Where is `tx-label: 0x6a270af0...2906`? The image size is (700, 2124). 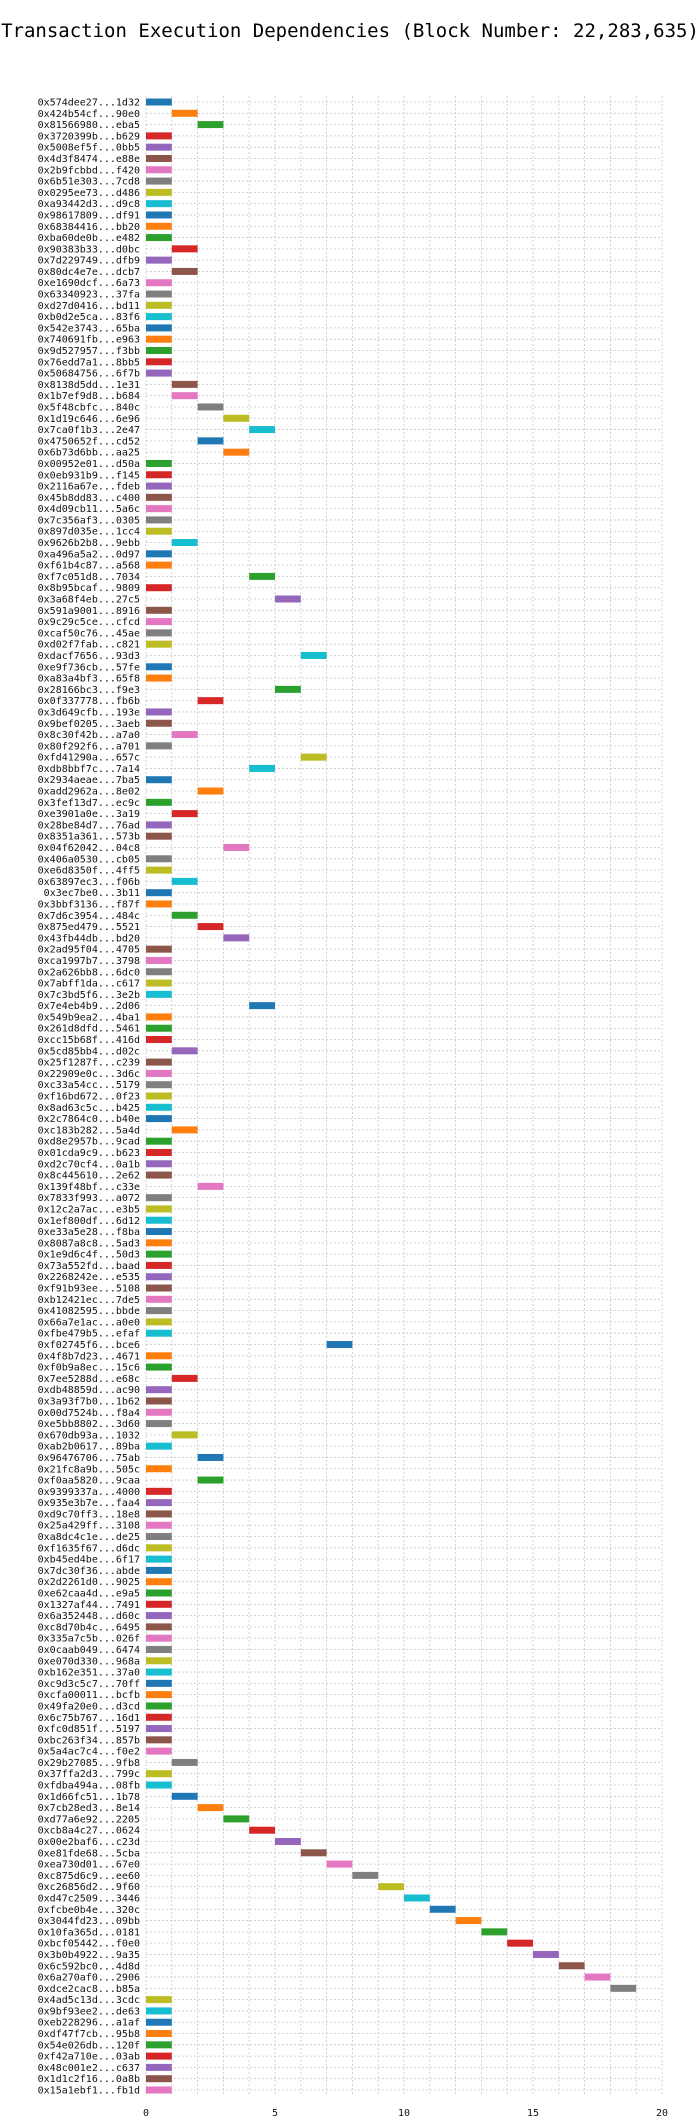
tx-label: 0x6a270af0...2906 is located at coordinates (89, 1978).